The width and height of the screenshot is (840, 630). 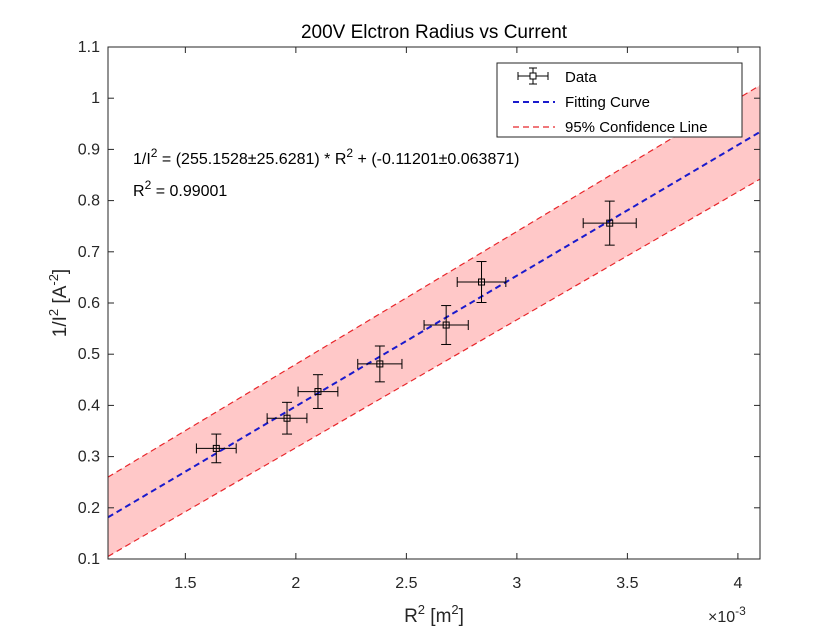 I want to click on legend-data-icon, so click(x=533, y=76).